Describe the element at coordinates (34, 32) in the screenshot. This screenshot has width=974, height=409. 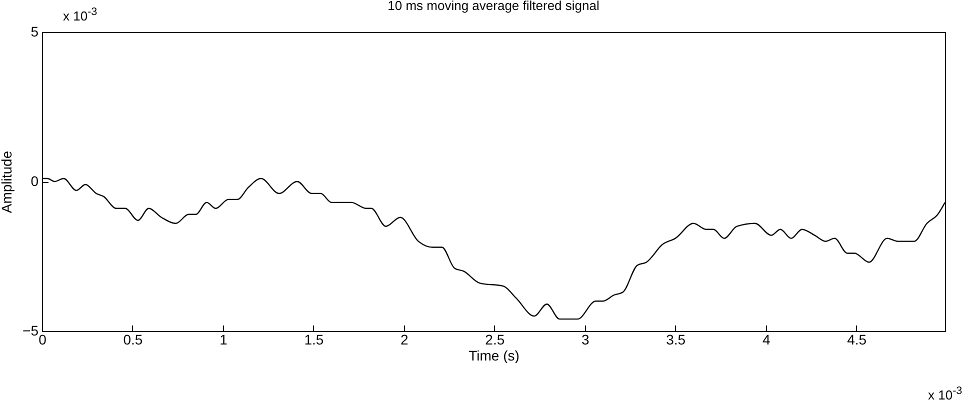
I see `y-tick-label: 5` at that location.